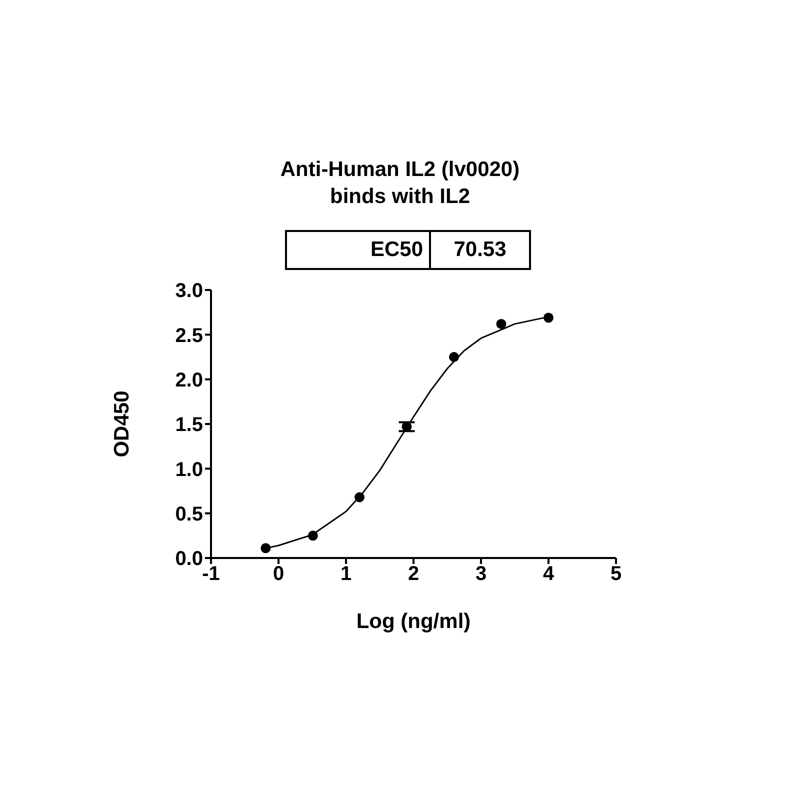 Image resolution: width=800 pixels, height=800 pixels. What do you see at coordinates (211, 574) in the screenshot?
I see `x-tick-label: -1` at bounding box center [211, 574].